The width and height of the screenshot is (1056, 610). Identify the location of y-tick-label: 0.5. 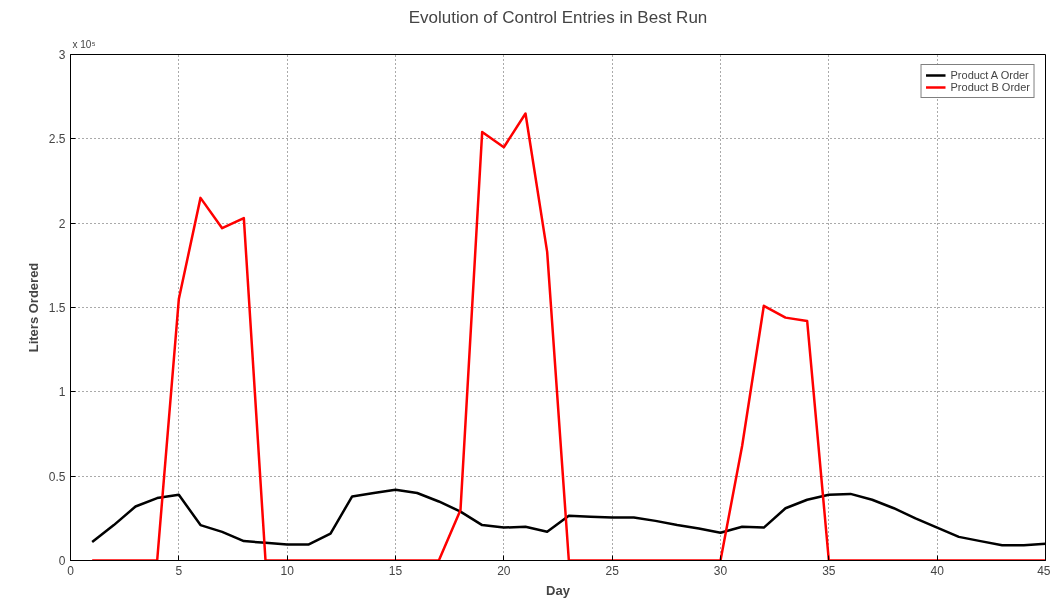
(57, 476).